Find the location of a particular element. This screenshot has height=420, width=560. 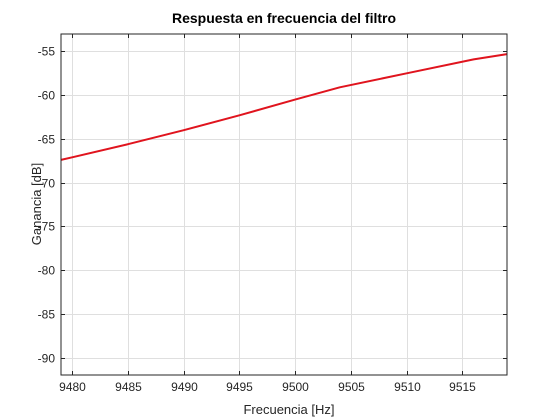

x-tick-label: 9515 is located at coordinates (462, 387).